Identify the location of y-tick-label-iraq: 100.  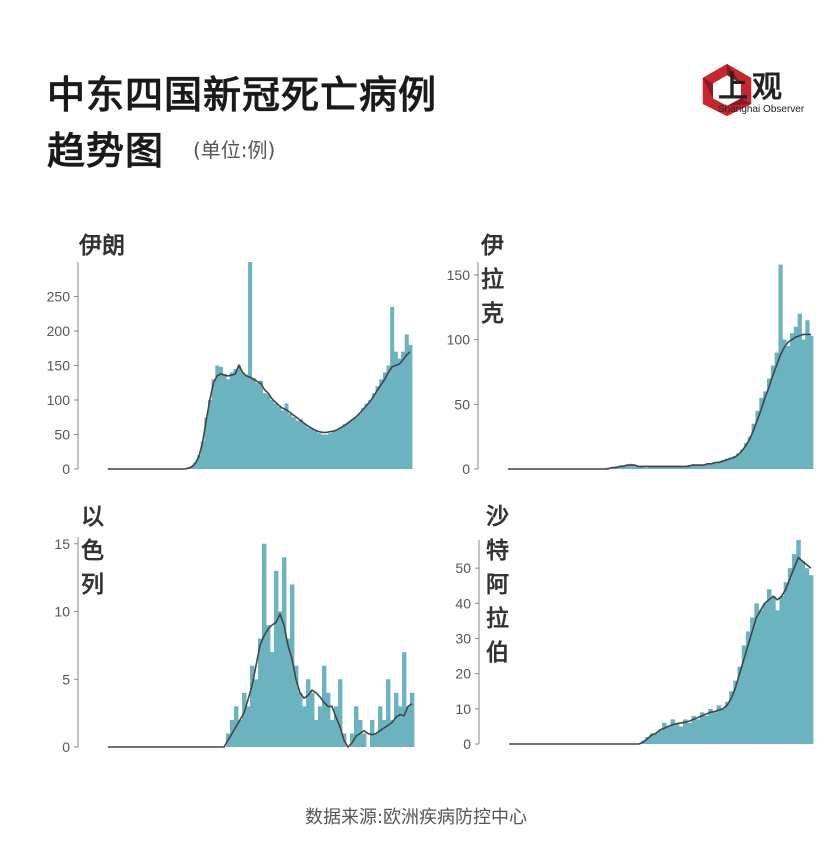
(459, 340).